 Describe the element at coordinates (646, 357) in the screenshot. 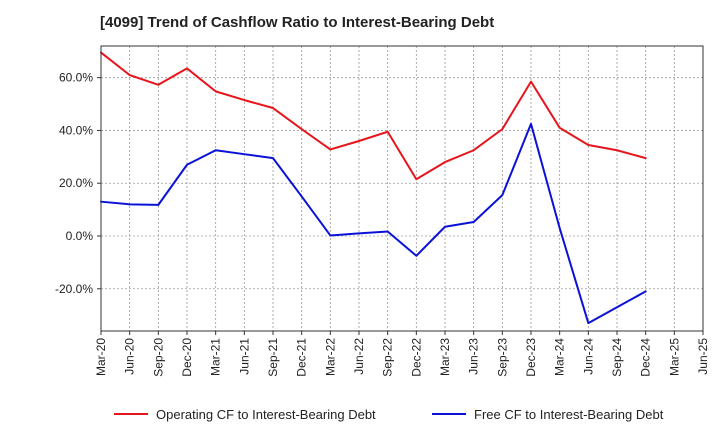

I see `x-tick-label: Dec-24` at that location.